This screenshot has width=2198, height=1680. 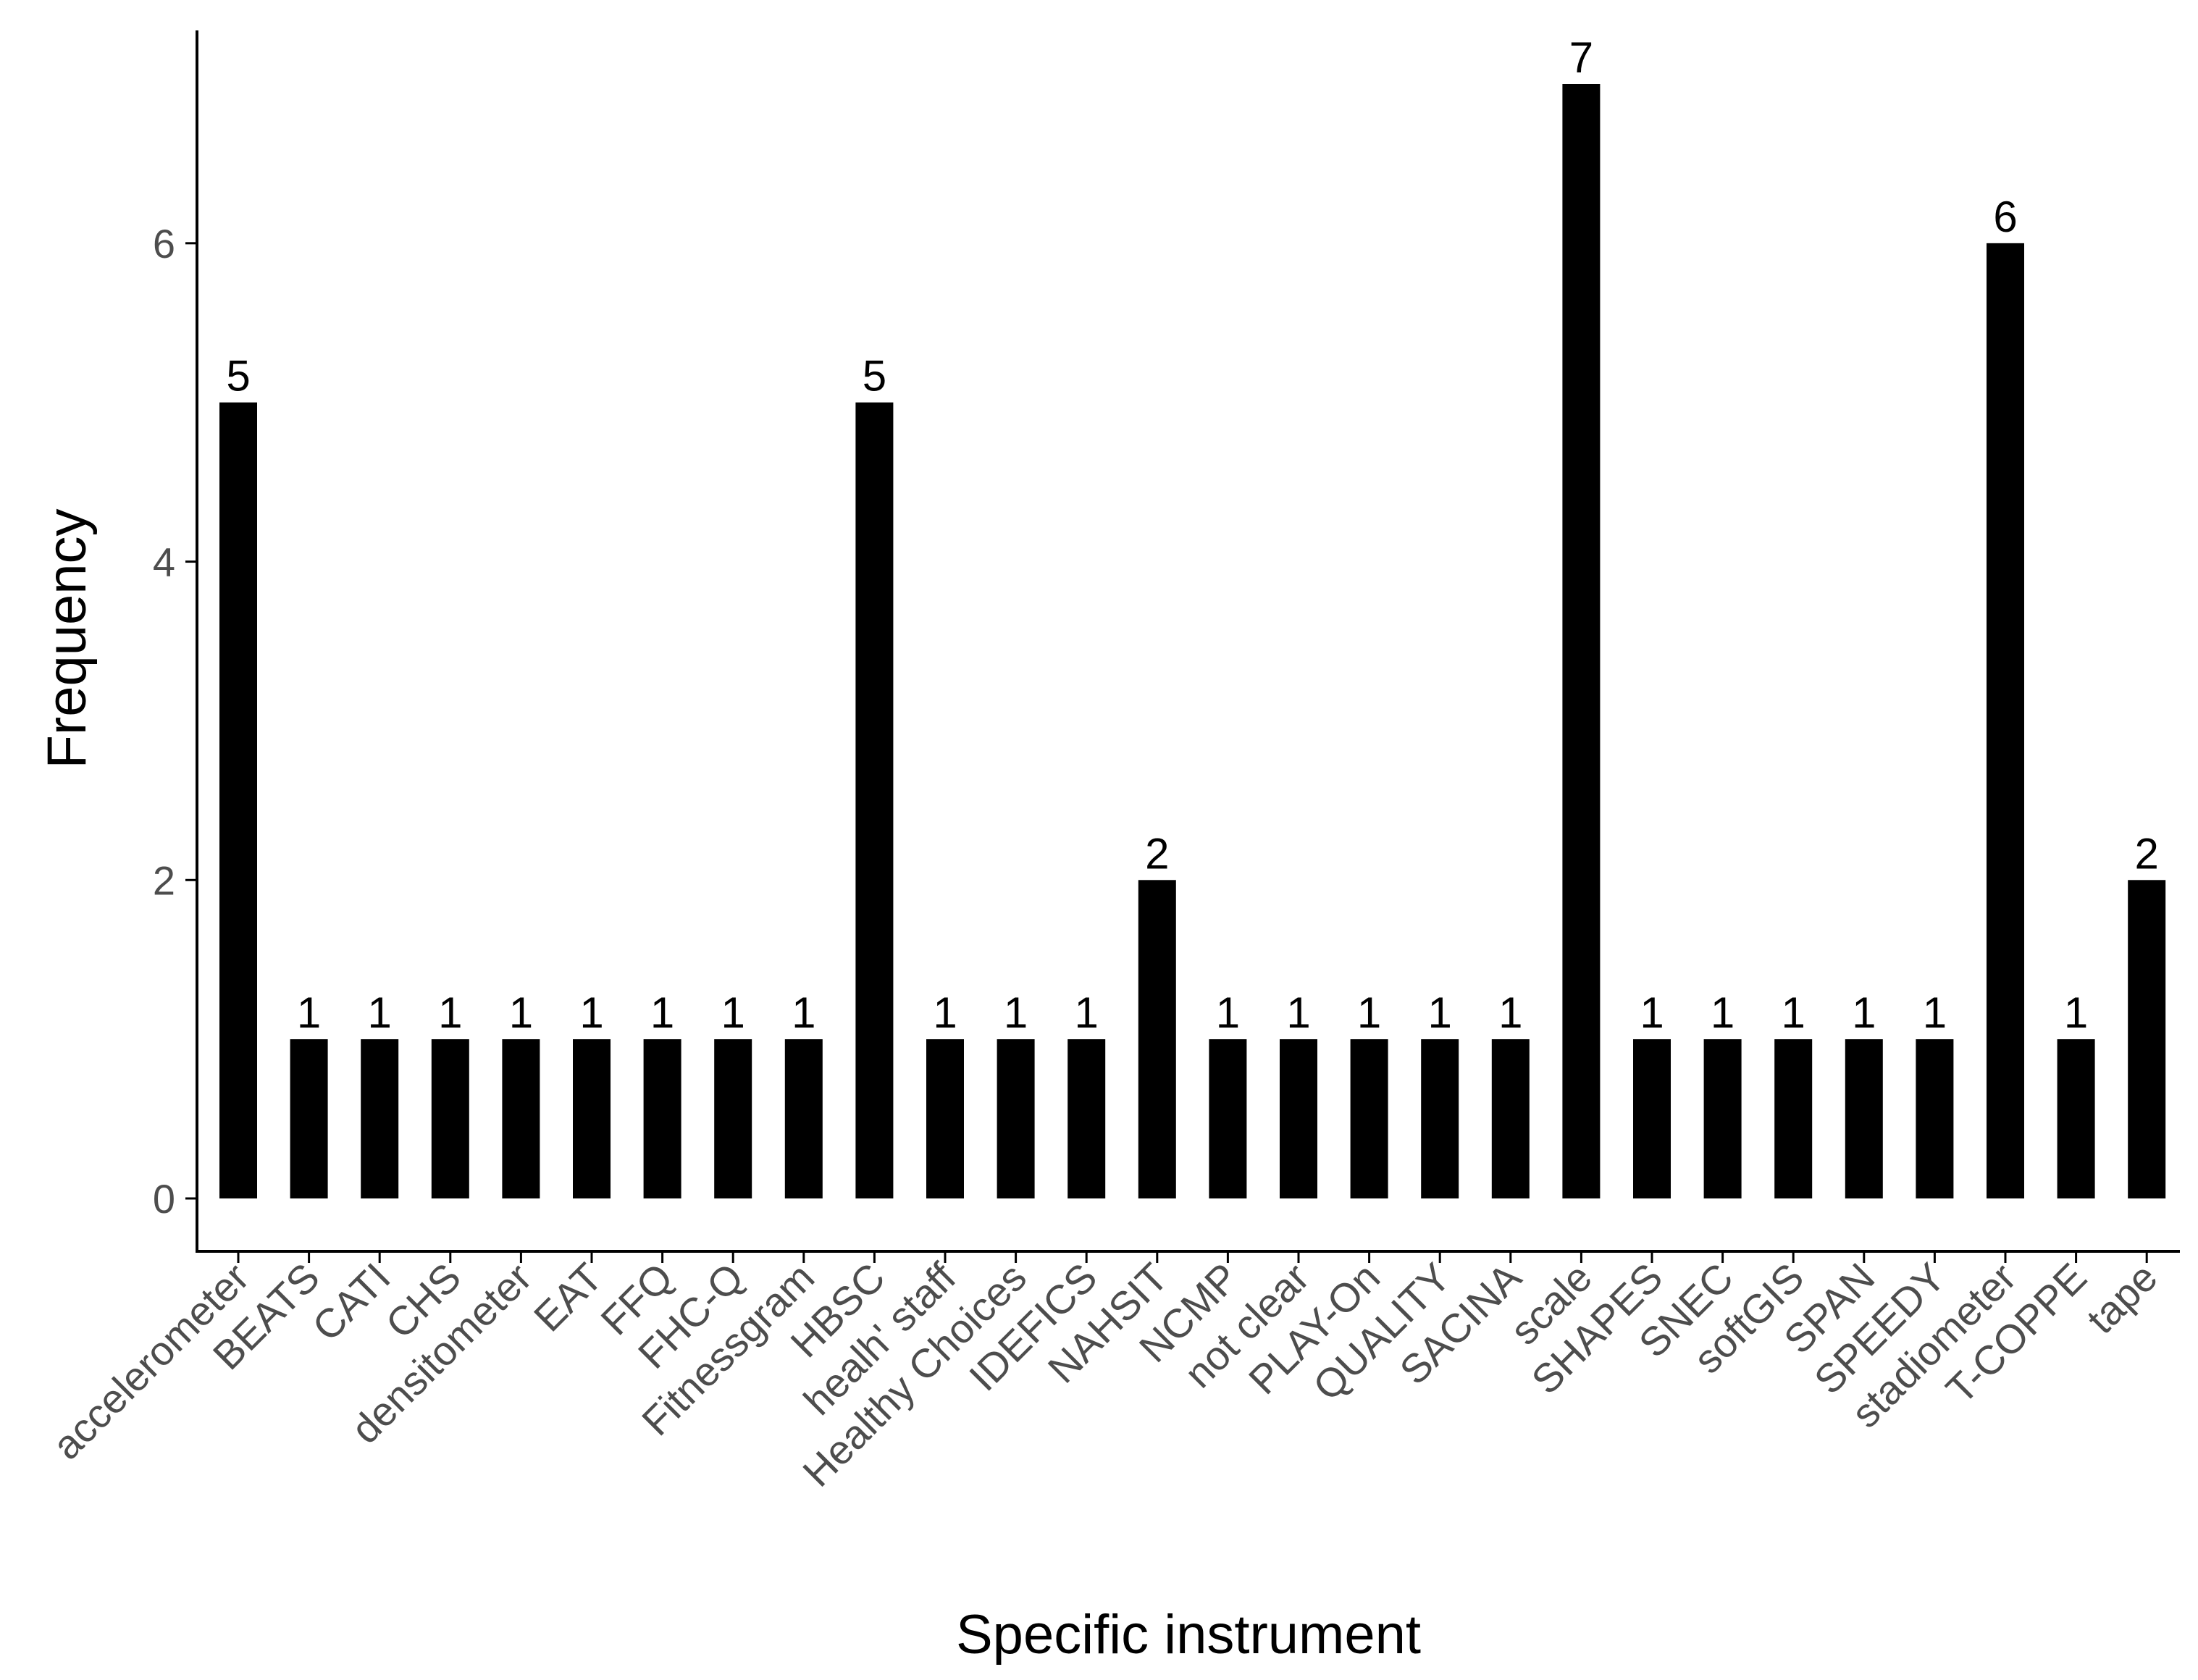 What do you see at coordinates (568, 1297) in the screenshot?
I see `x-tick-label: EAT` at bounding box center [568, 1297].